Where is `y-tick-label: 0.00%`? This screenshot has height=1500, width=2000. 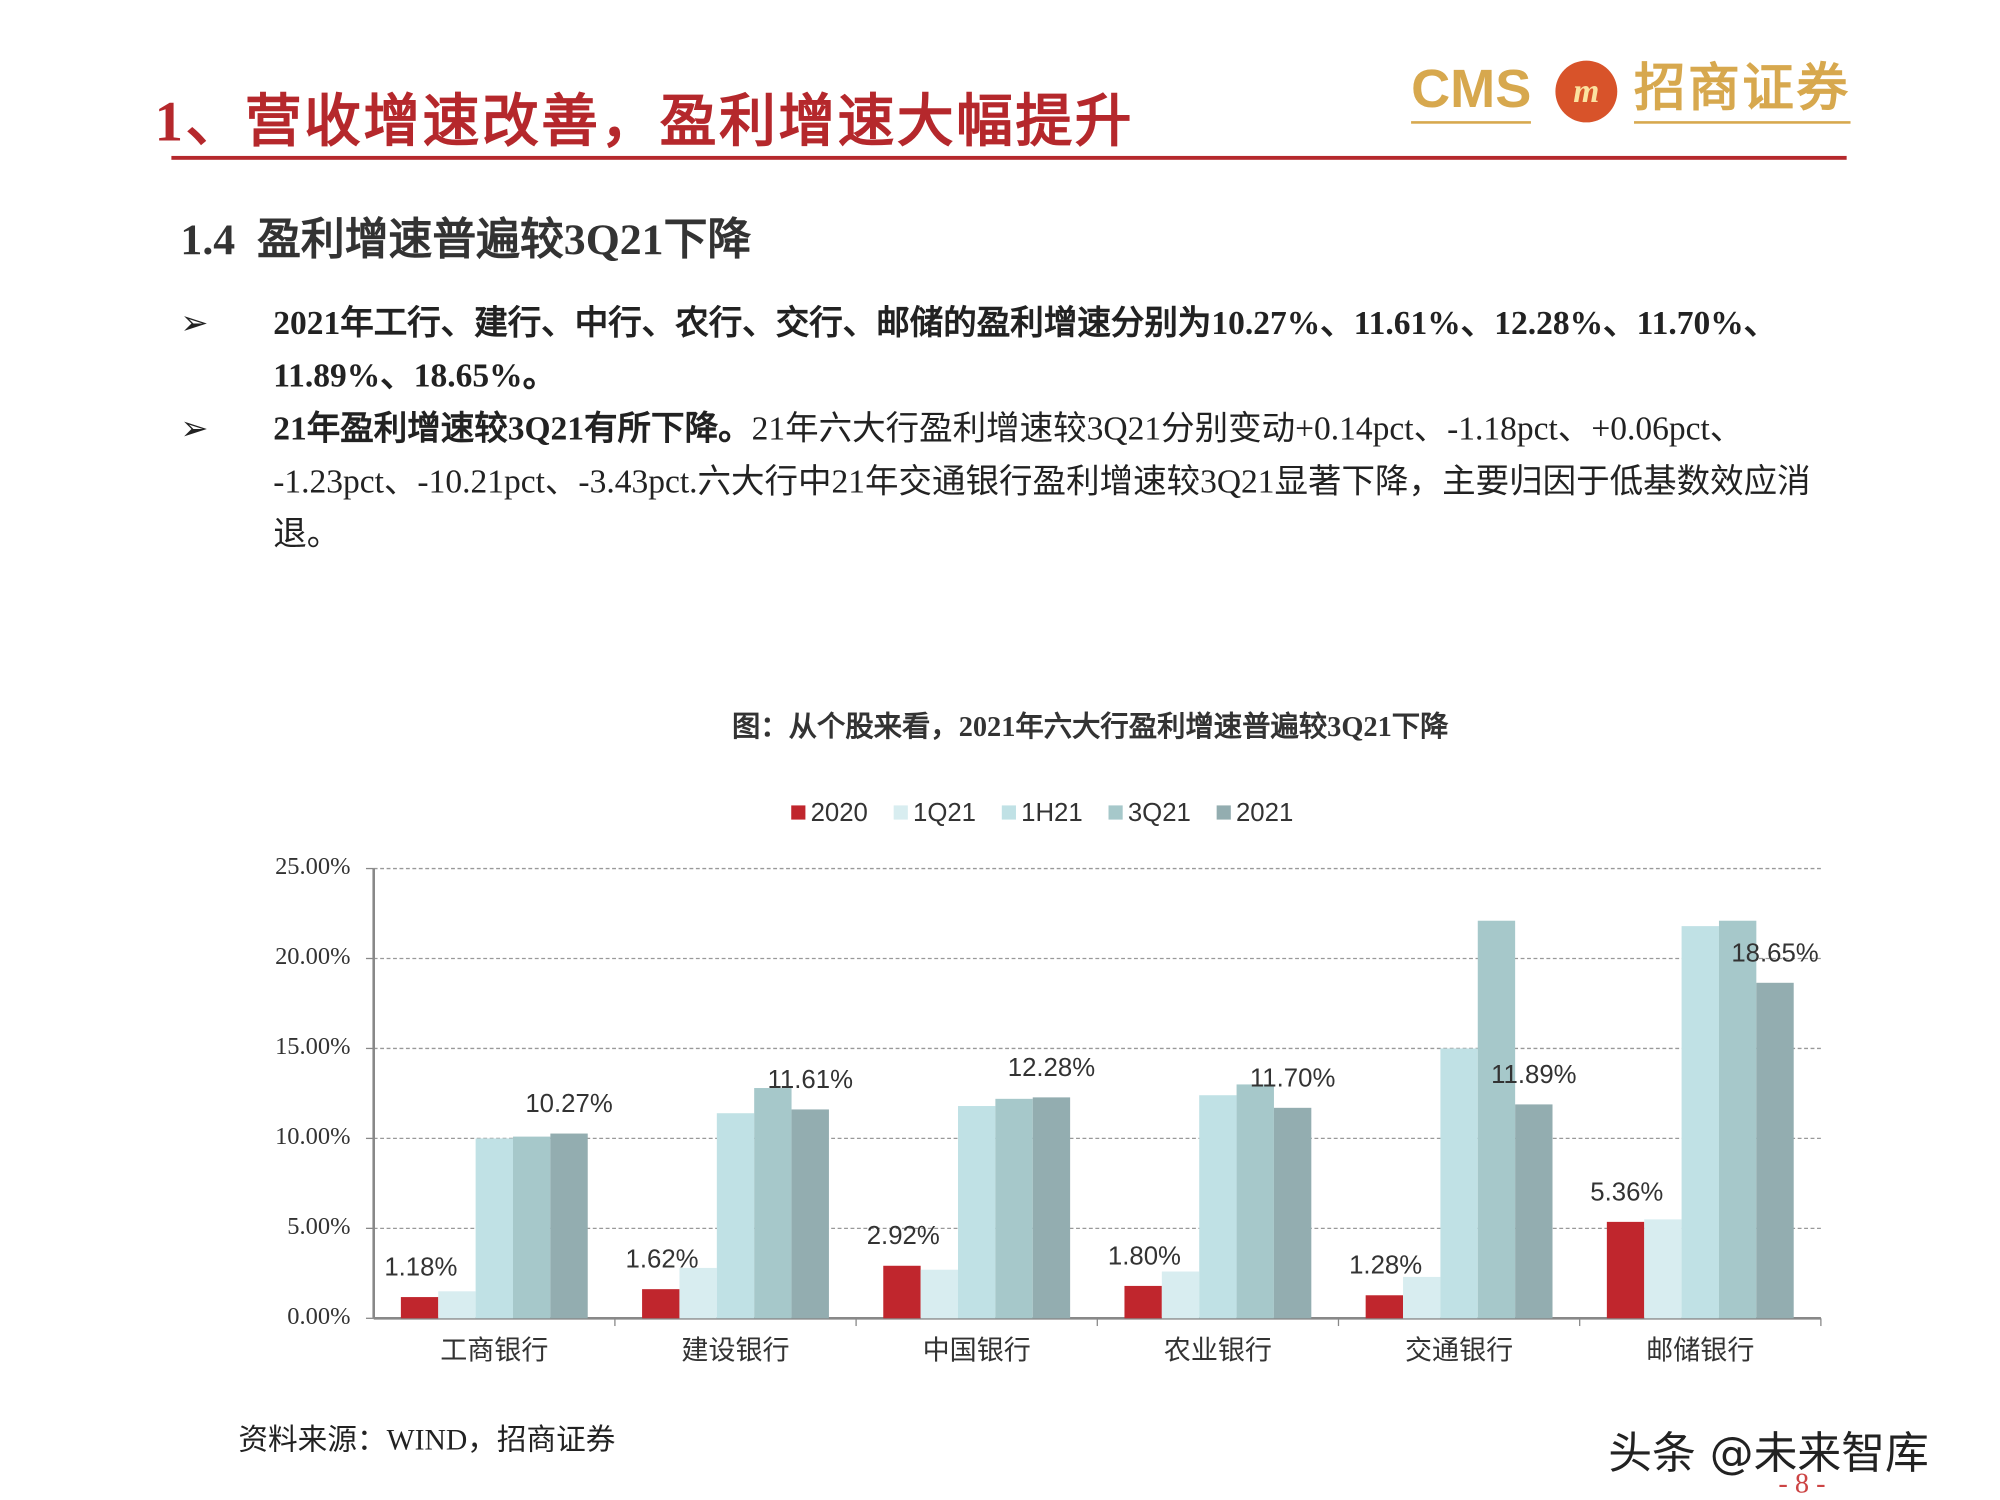 y-tick-label: 0.00% is located at coordinates (318, 1316).